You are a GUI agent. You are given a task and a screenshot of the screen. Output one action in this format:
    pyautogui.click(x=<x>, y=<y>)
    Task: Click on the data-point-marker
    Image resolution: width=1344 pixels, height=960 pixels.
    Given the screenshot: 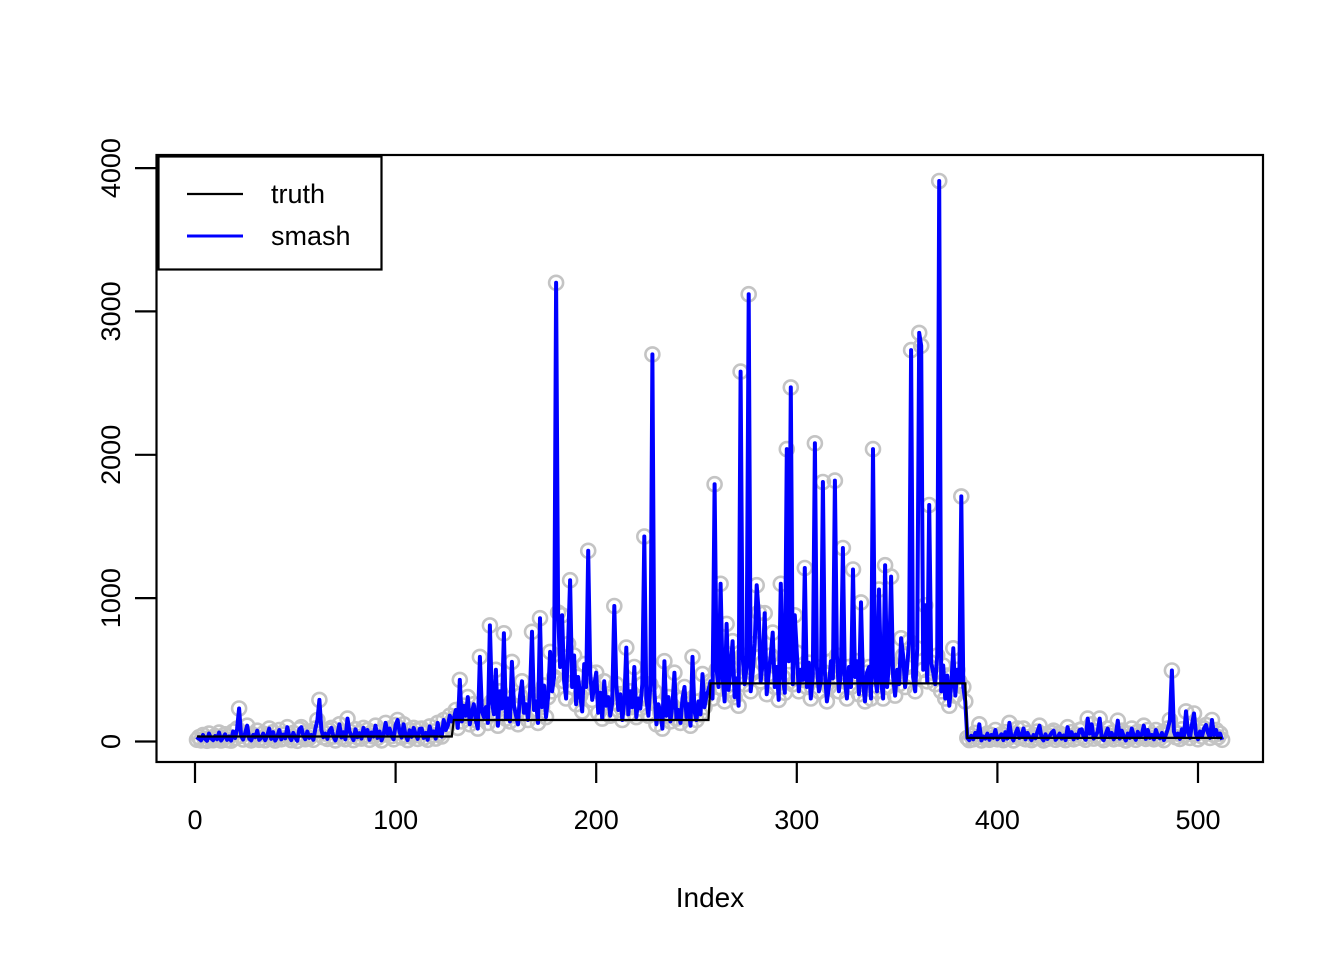 What is the action you would take?
    pyautogui.click(x=1222, y=740)
    